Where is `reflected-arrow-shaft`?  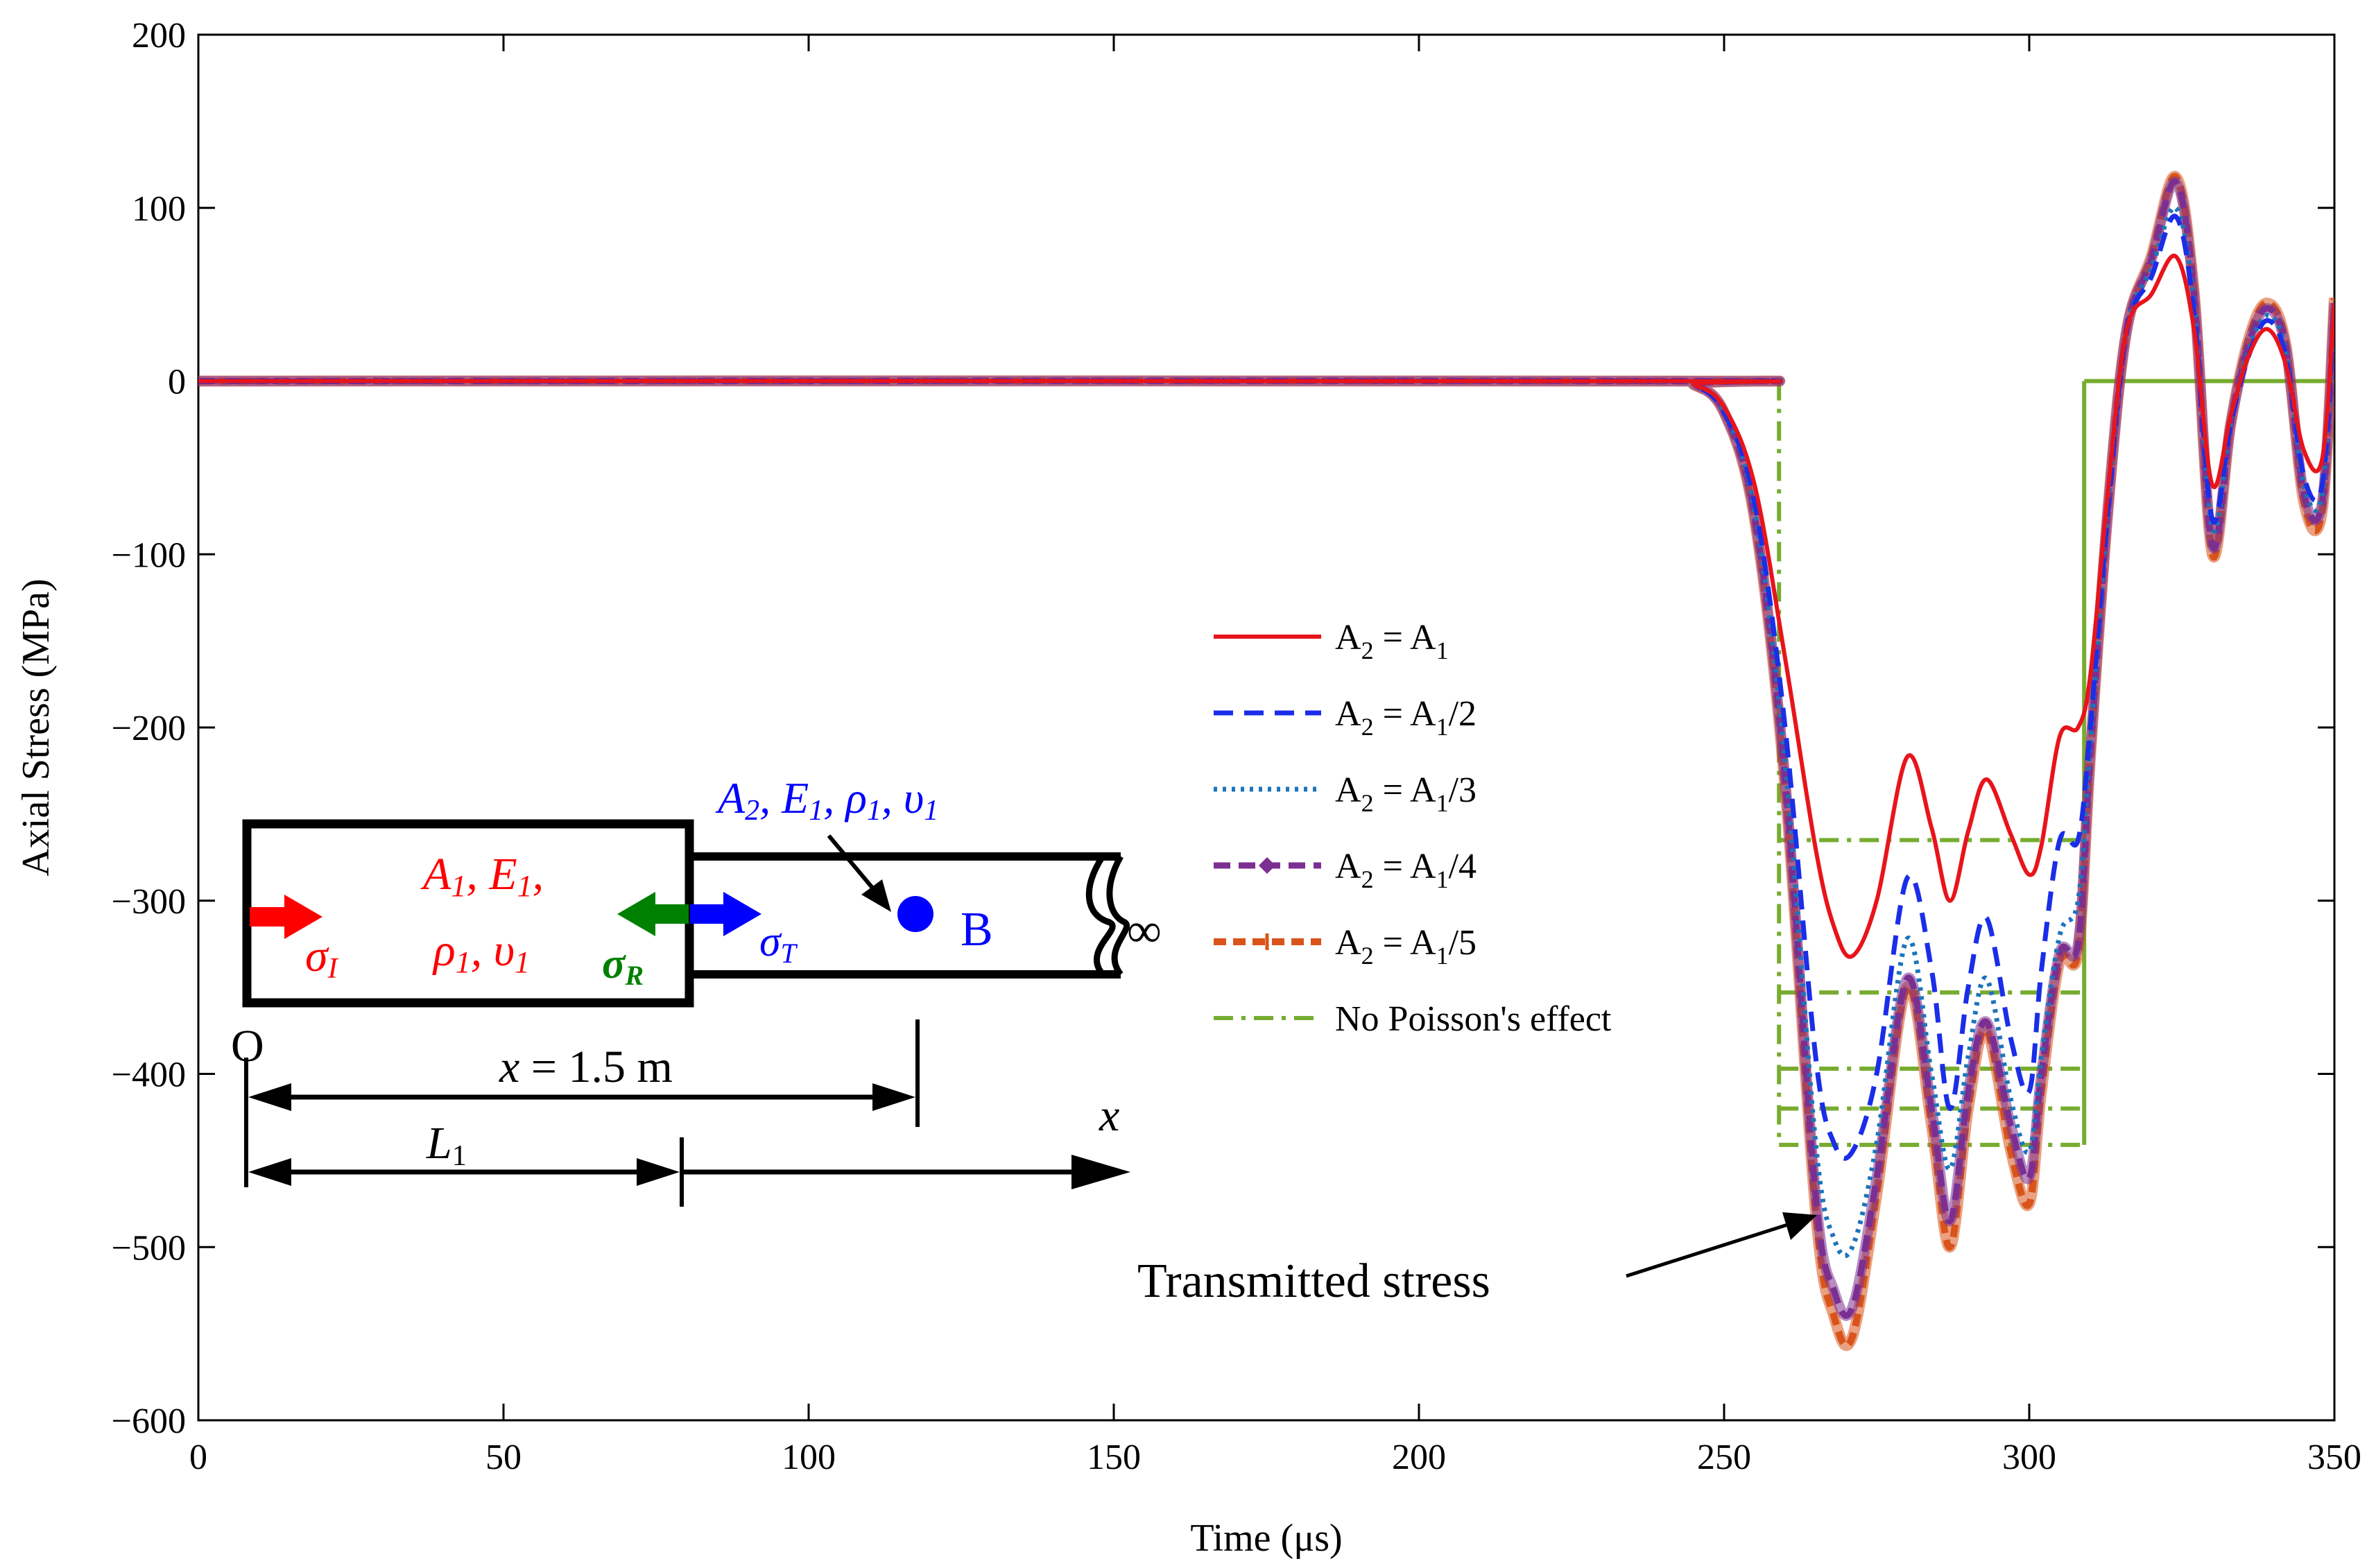 reflected-arrow-shaft is located at coordinates (671, 914).